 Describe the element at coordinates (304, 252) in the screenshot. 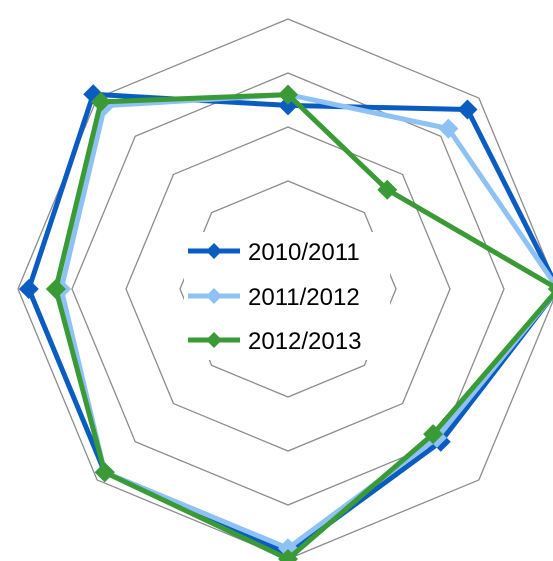

I see `legend-label-2010-2011: 2010/2011` at that location.